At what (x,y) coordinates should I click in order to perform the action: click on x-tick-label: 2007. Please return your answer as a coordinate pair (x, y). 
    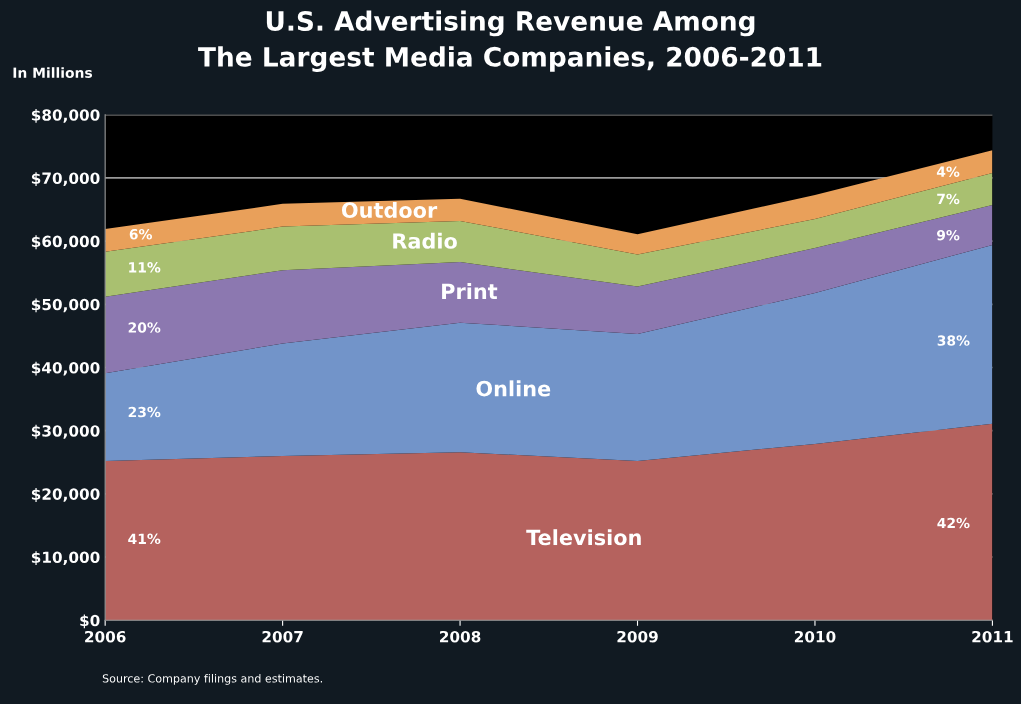
    Looking at the image, I should click on (282, 636).